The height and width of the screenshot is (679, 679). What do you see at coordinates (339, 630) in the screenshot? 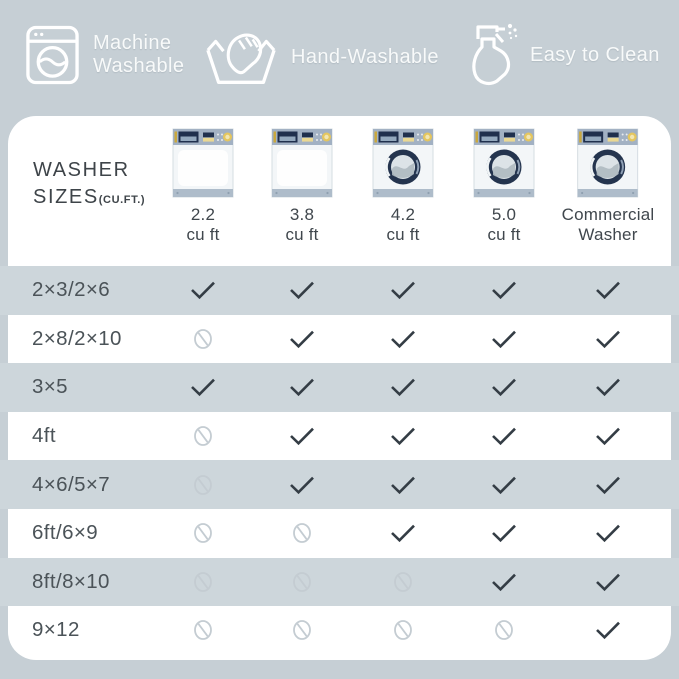
I see `table-row: 9×12` at bounding box center [339, 630].